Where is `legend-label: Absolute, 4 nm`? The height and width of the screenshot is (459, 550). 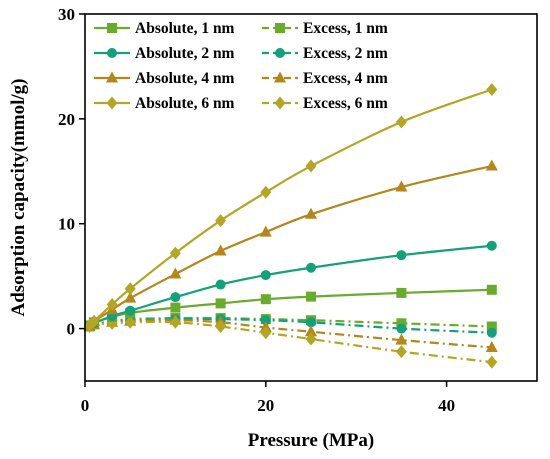 legend-label: Absolute, 4 nm is located at coordinates (185, 78).